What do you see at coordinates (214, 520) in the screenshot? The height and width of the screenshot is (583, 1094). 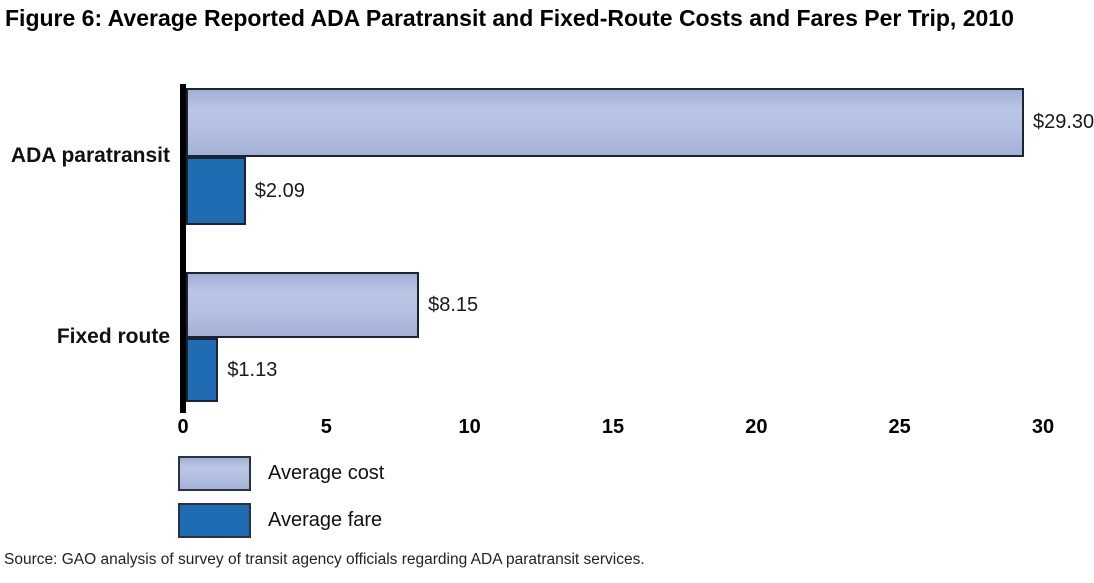 I see `legend-swatch-average-fare` at bounding box center [214, 520].